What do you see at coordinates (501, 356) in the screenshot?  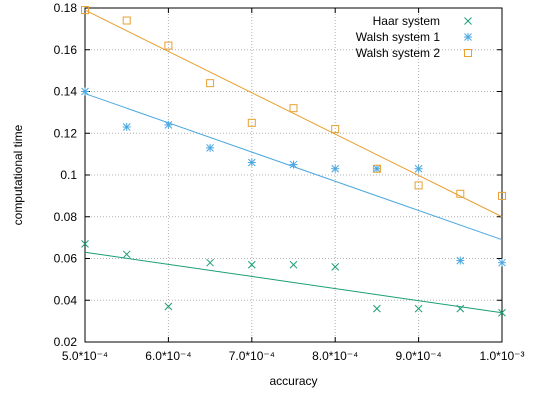 I see `x-tick-label: 1.0*10⁻³` at bounding box center [501, 356].